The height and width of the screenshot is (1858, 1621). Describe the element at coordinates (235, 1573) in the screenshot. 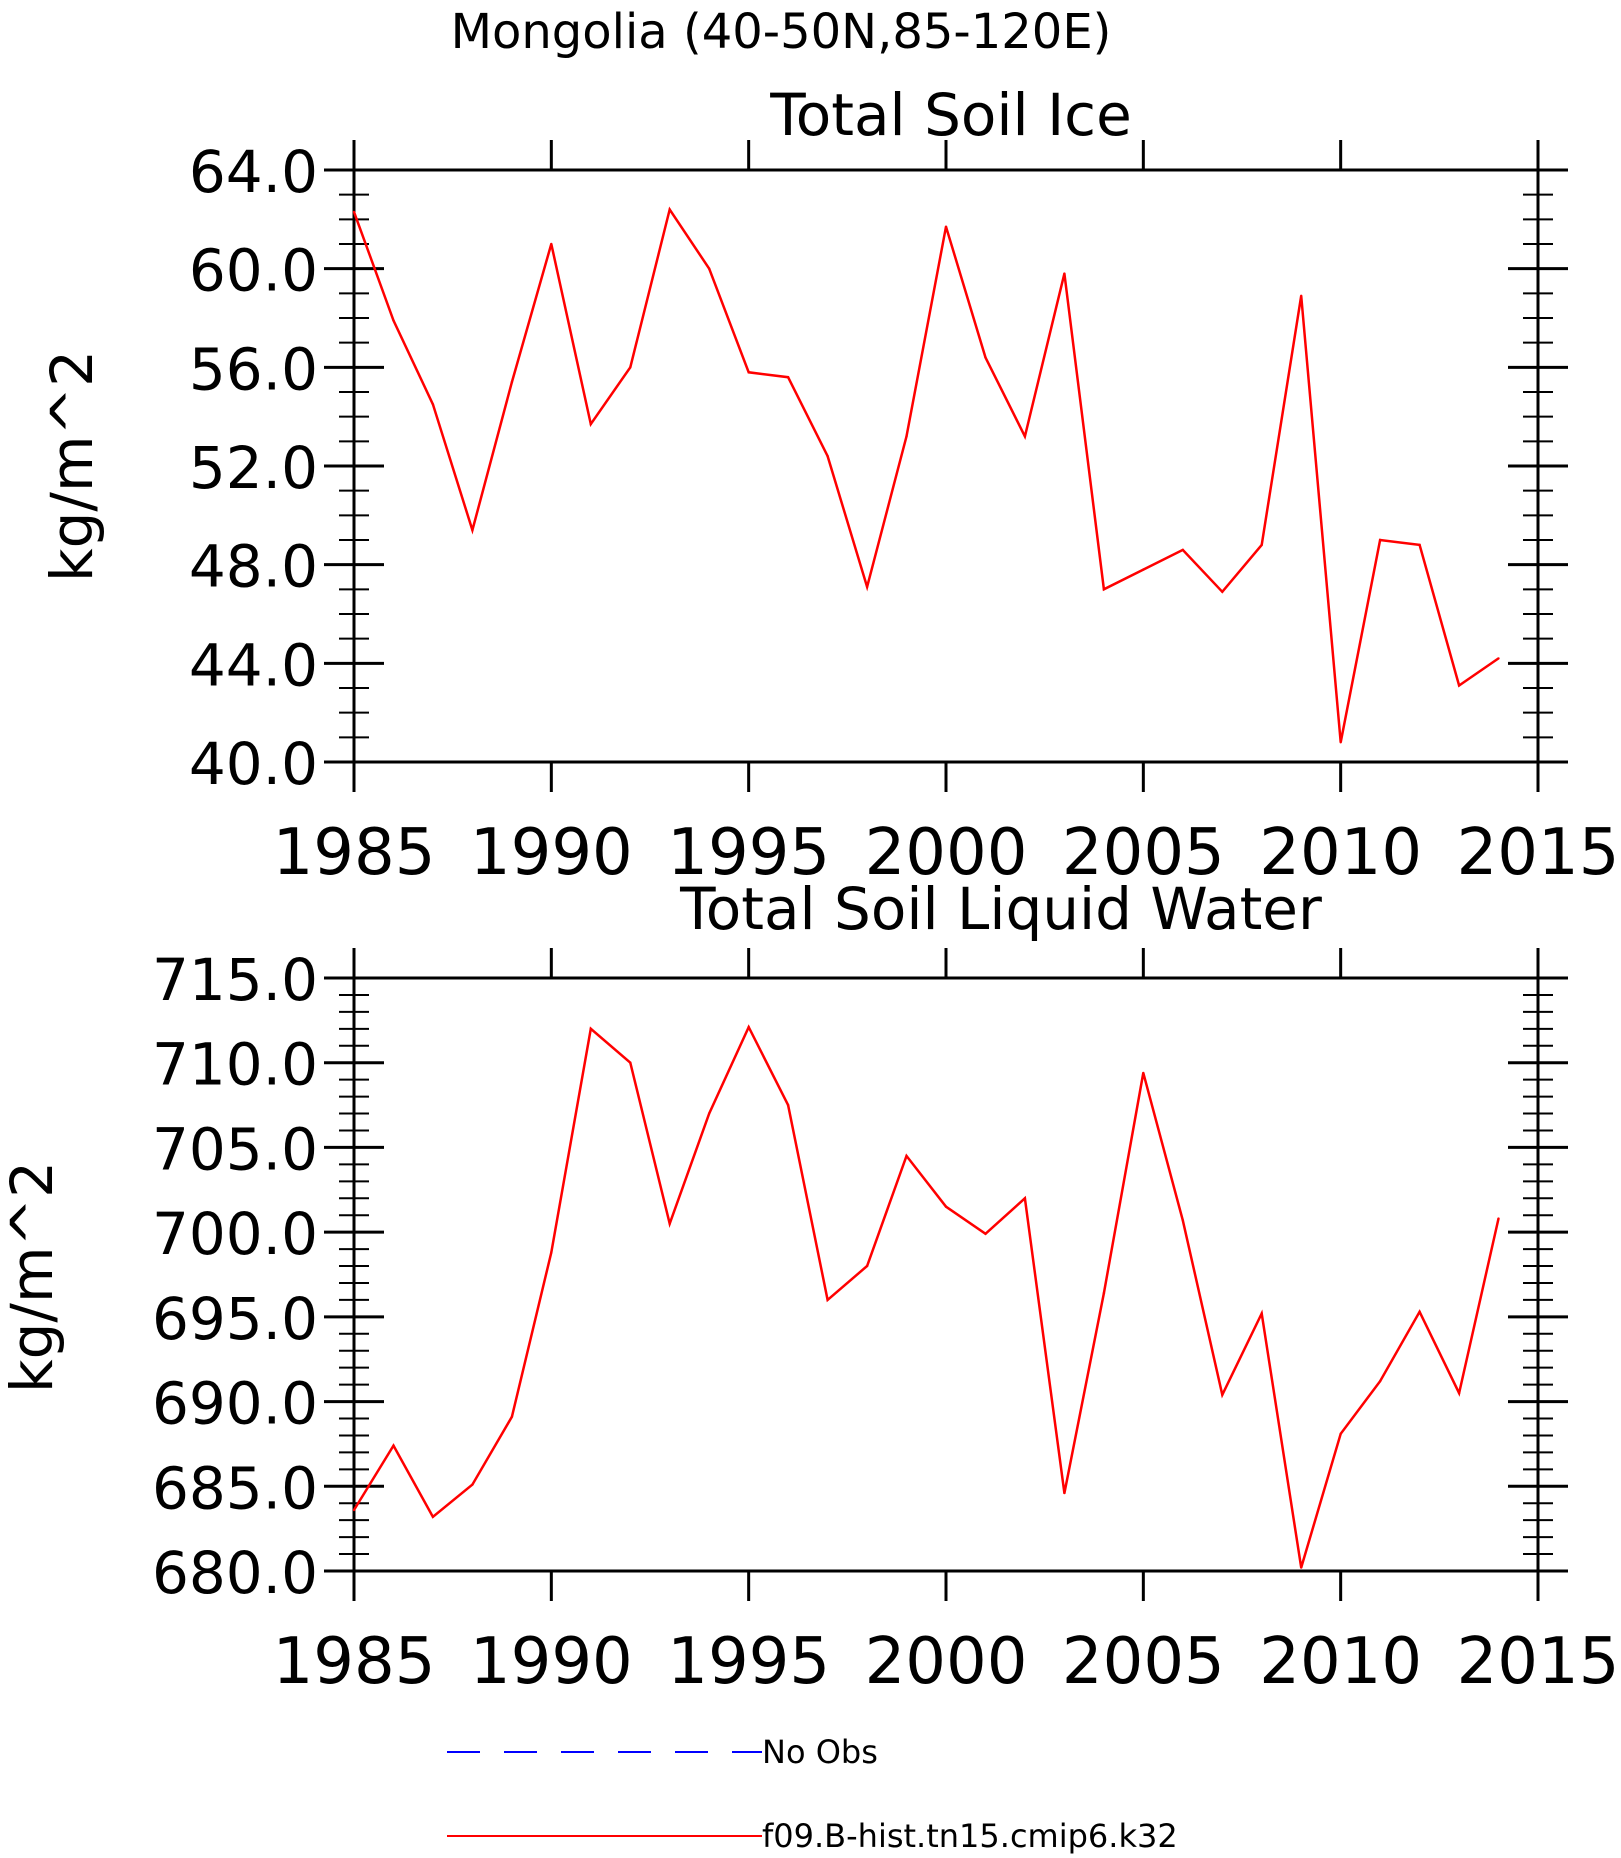

I see `y-tick-label: 680.0` at that location.